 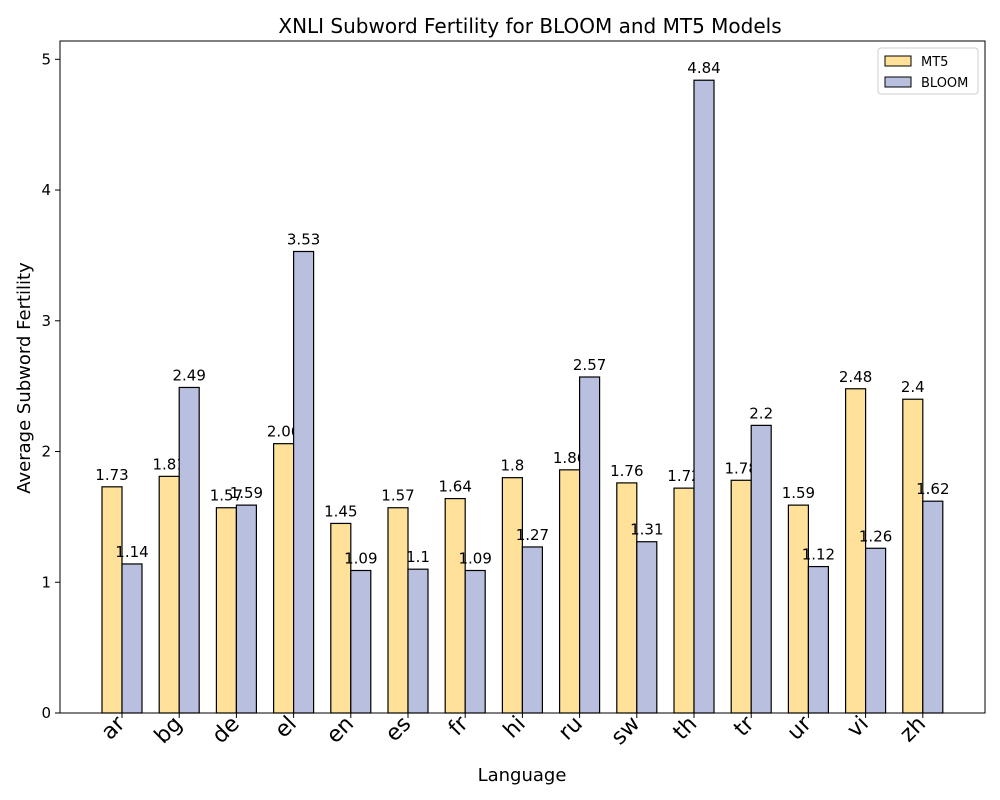 I want to click on bar-mt5-zh, so click(x=913, y=556).